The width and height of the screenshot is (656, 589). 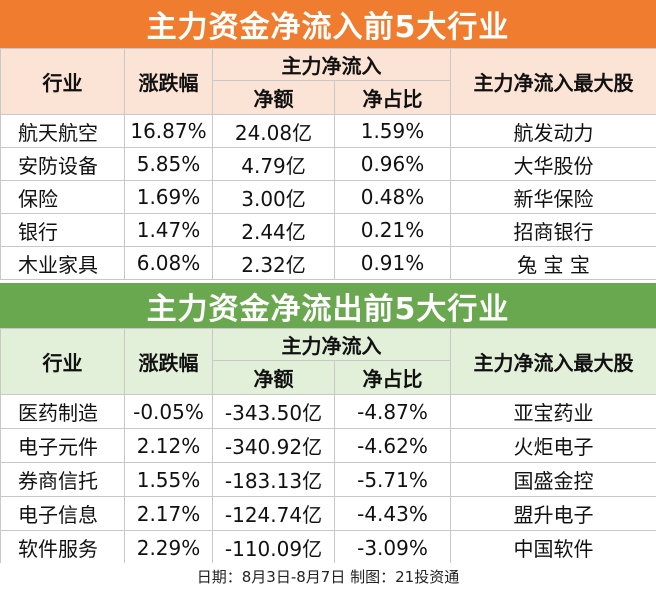 I want to click on cell-net-amount: 2.32亿, so click(x=273, y=263).